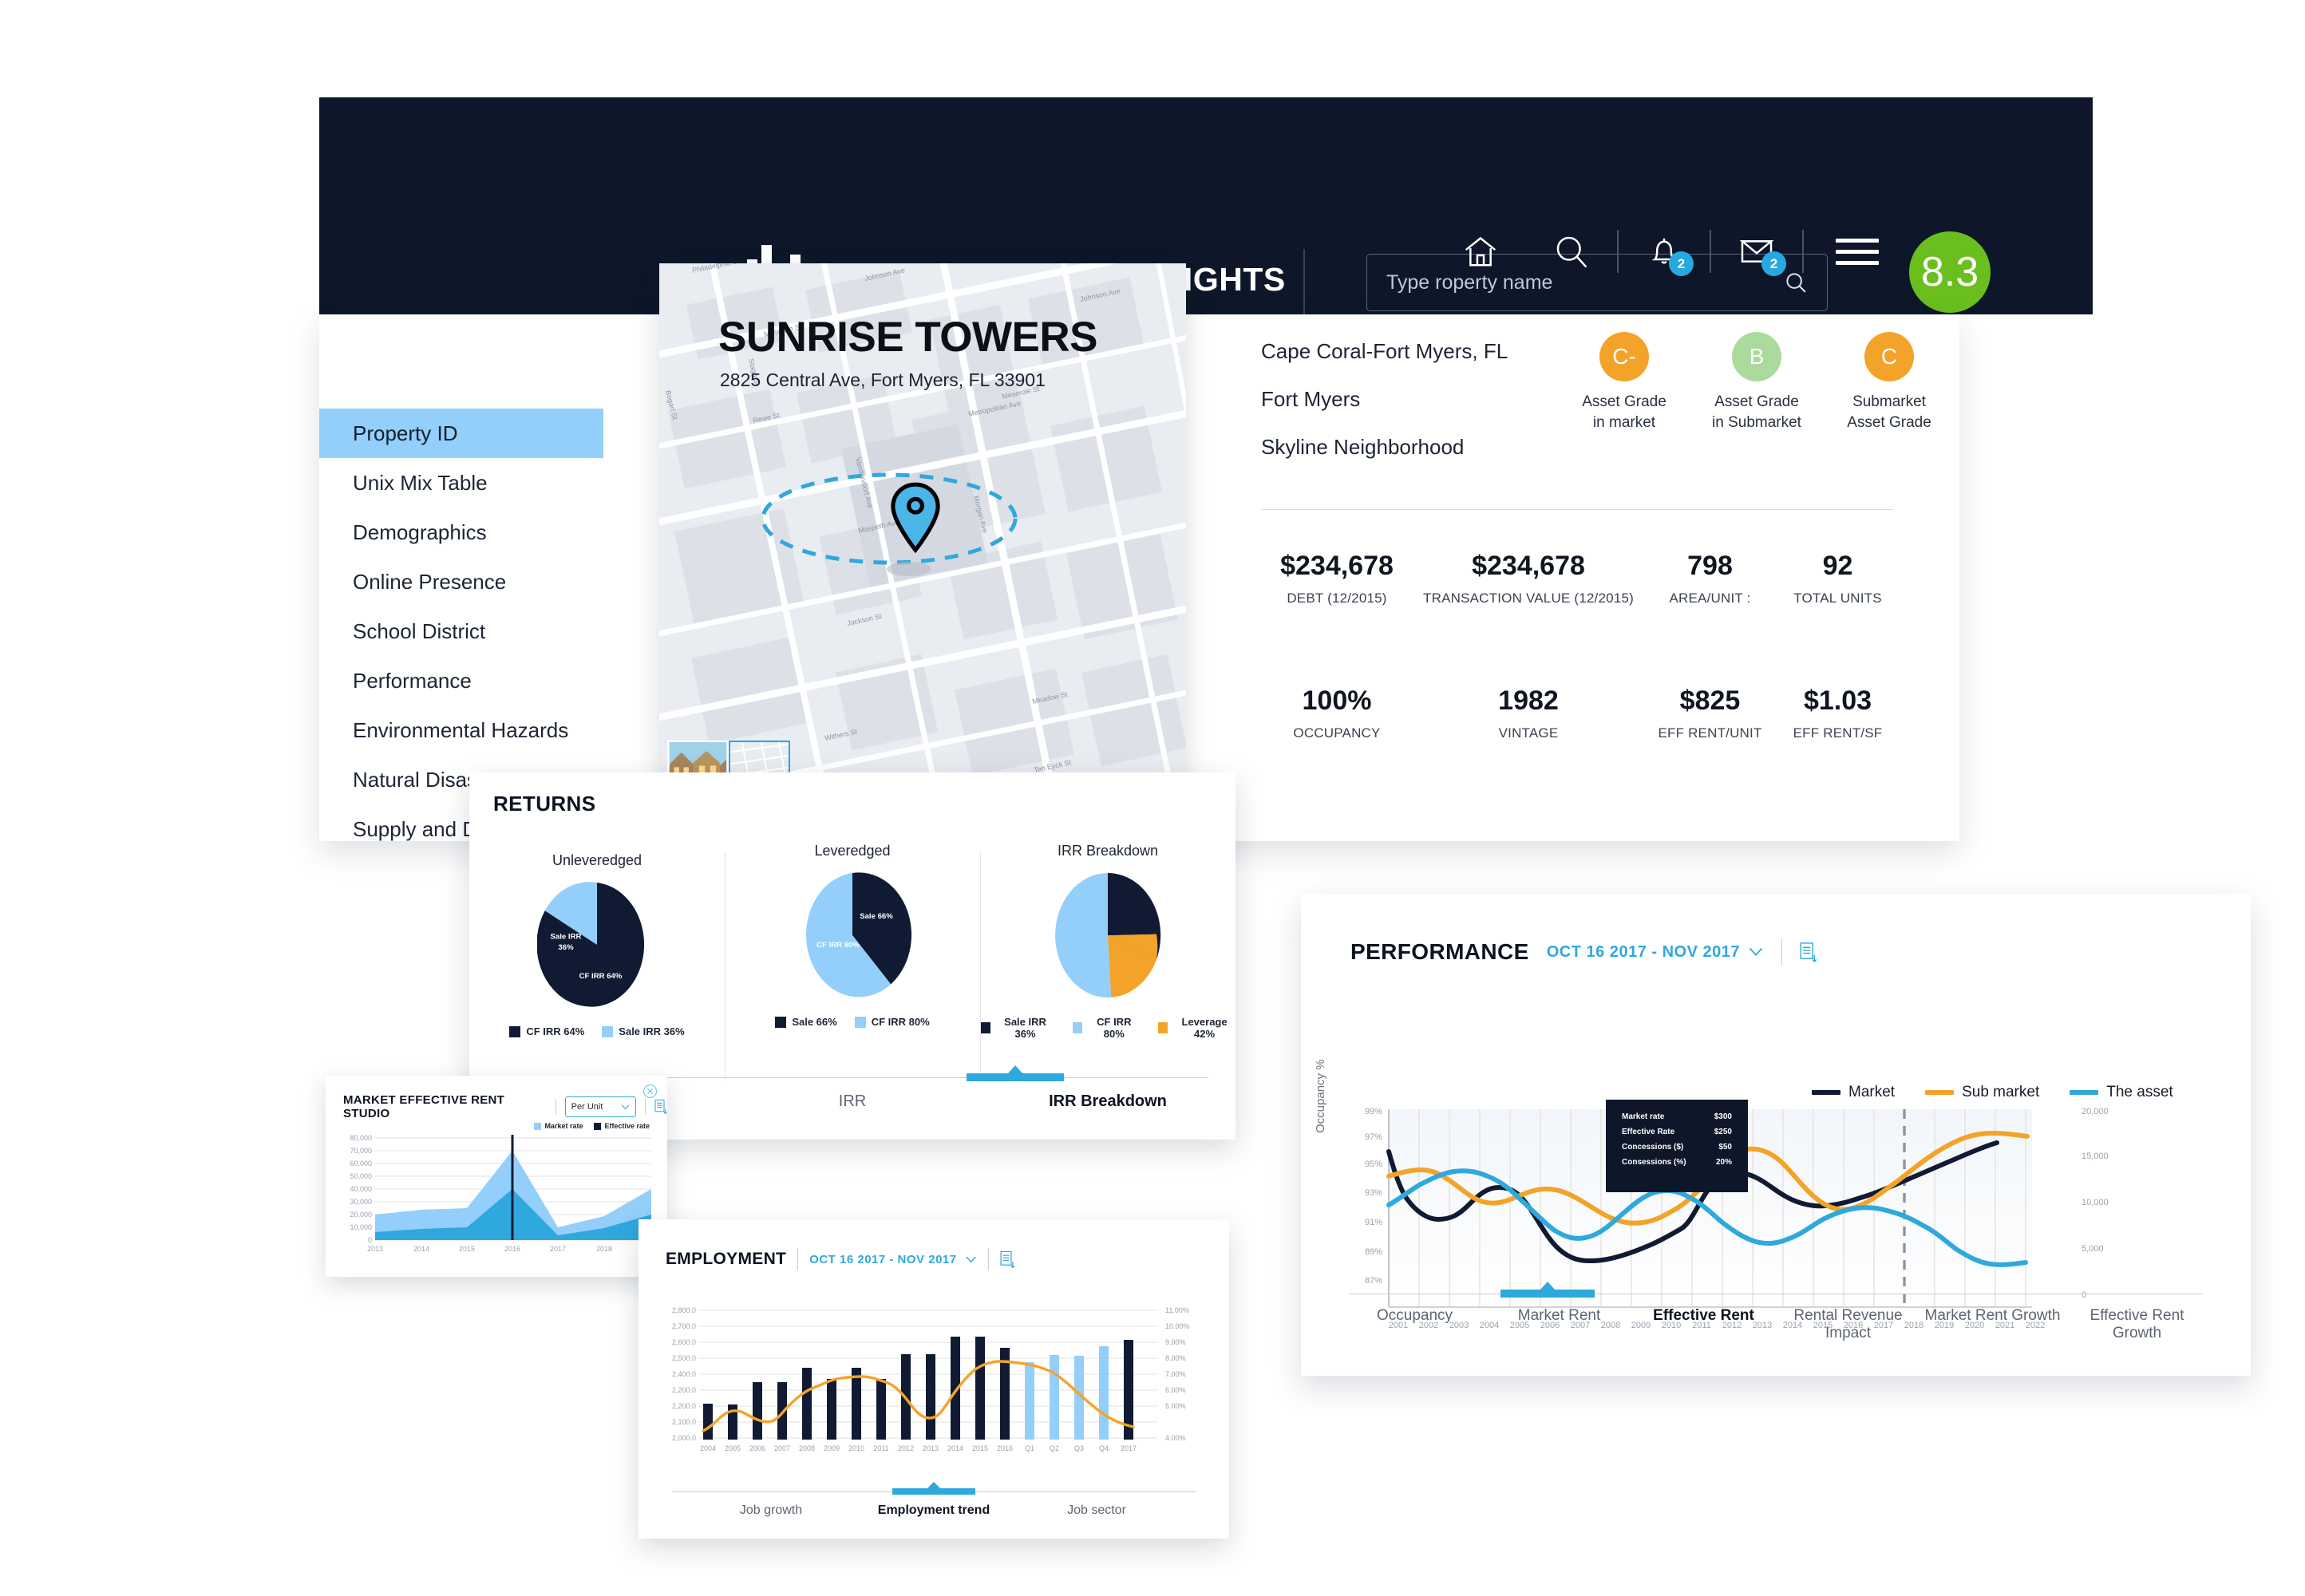 The image size is (2305, 1596). What do you see at coordinates (461, 581) in the screenshot?
I see `sidebar-item-online-presence: Online Presence` at bounding box center [461, 581].